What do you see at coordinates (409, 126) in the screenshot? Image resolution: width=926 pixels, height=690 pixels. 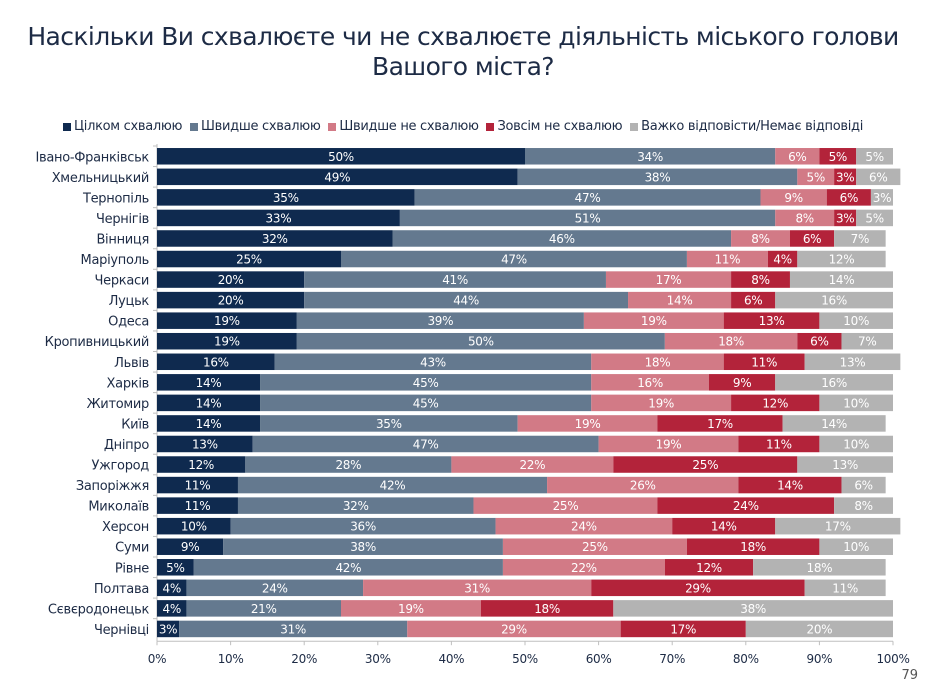 I see `legend-label: Швидше не схвалюю` at bounding box center [409, 126].